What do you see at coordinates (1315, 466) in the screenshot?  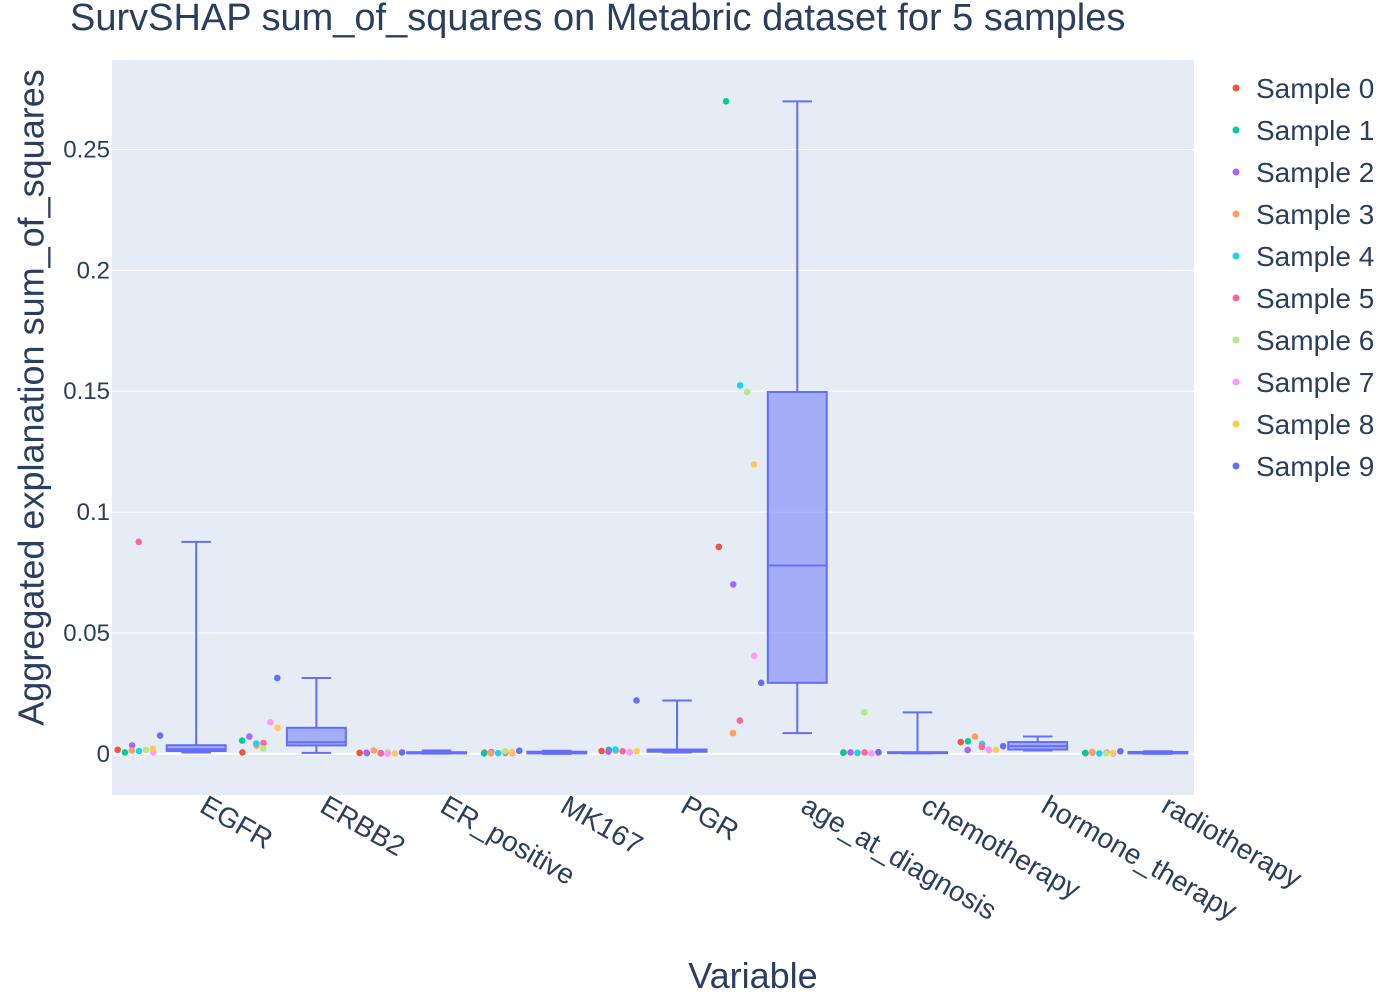 I see `legend-label: Sample 9` at bounding box center [1315, 466].